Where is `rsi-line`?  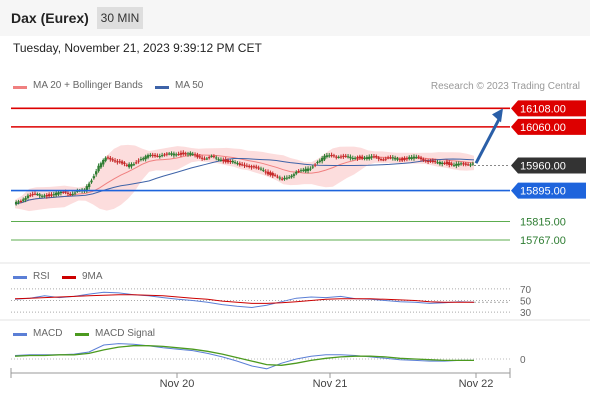
rsi-line is located at coordinates (244, 300).